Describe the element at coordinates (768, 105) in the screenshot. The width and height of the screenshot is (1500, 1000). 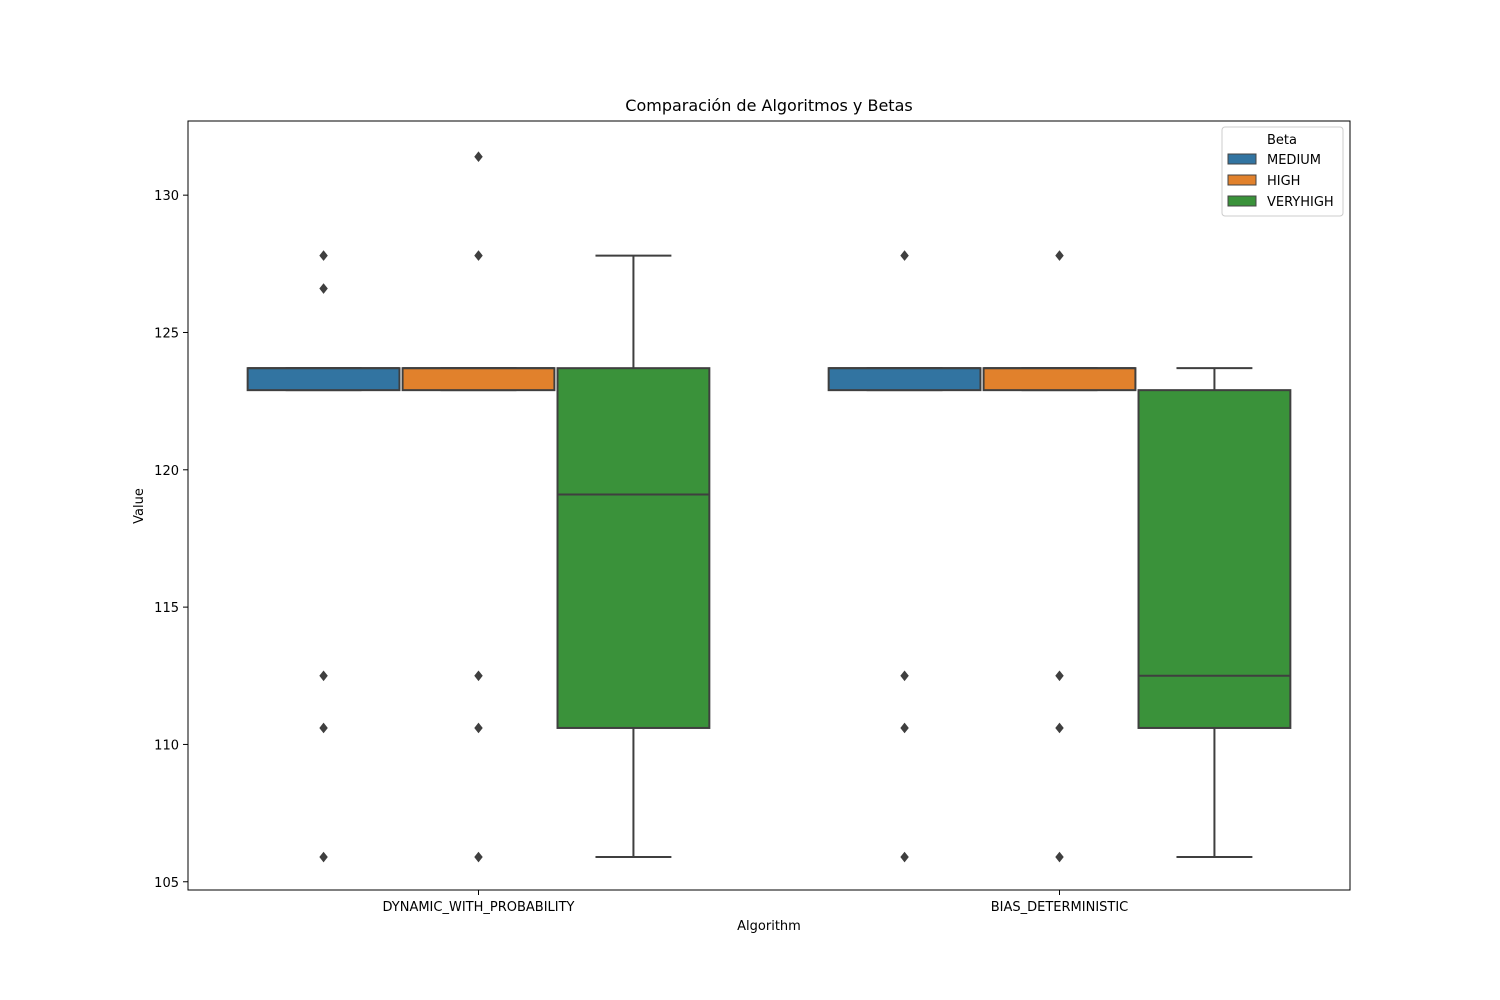
I see `chart-title: Comparación de Algoritmos y Betas` at that location.